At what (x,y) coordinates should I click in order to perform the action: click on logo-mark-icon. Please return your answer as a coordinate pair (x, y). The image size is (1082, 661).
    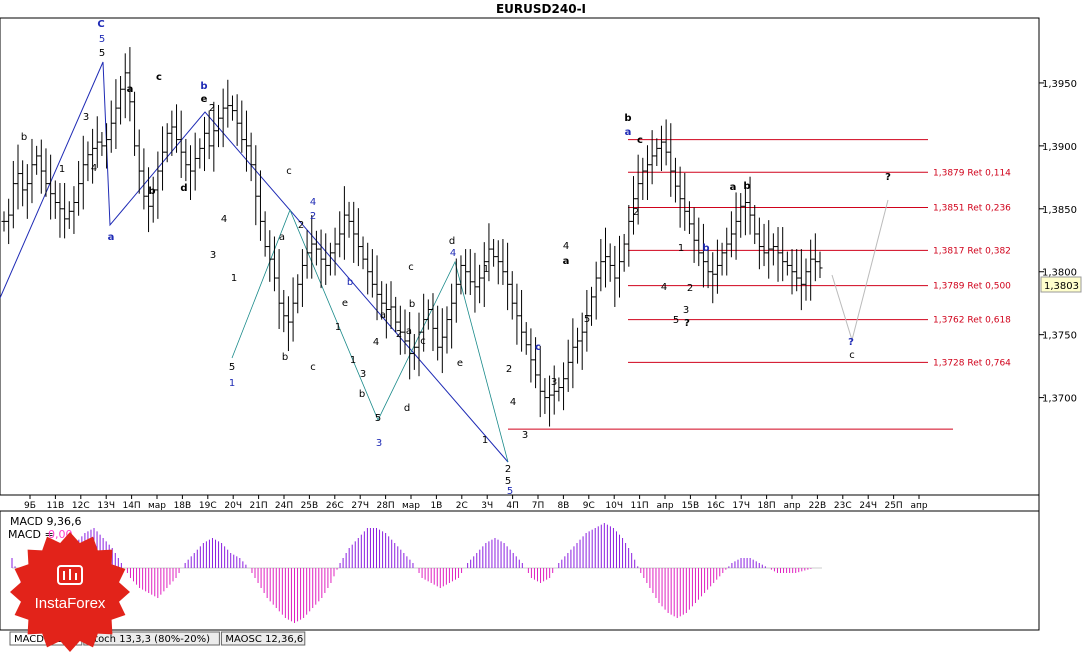
    Looking at the image, I should click on (70, 575).